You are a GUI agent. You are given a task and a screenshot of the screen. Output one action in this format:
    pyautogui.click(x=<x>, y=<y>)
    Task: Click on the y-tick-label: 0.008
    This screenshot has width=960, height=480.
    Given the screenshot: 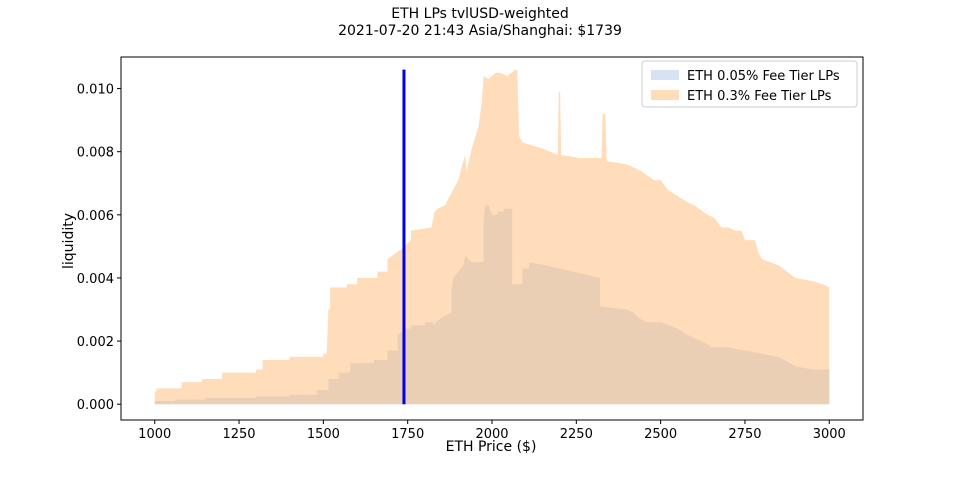 What is the action you would take?
    pyautogui.click(x=95, y=153)
    